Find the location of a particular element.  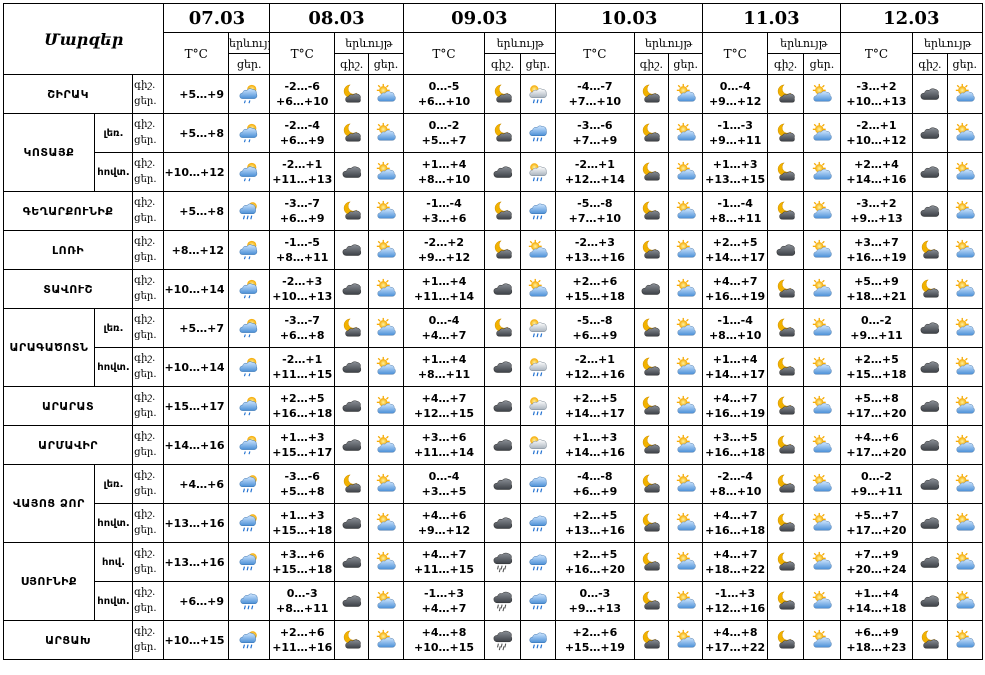

day-temp: +7…+10 is located at coordinates (595, 218).